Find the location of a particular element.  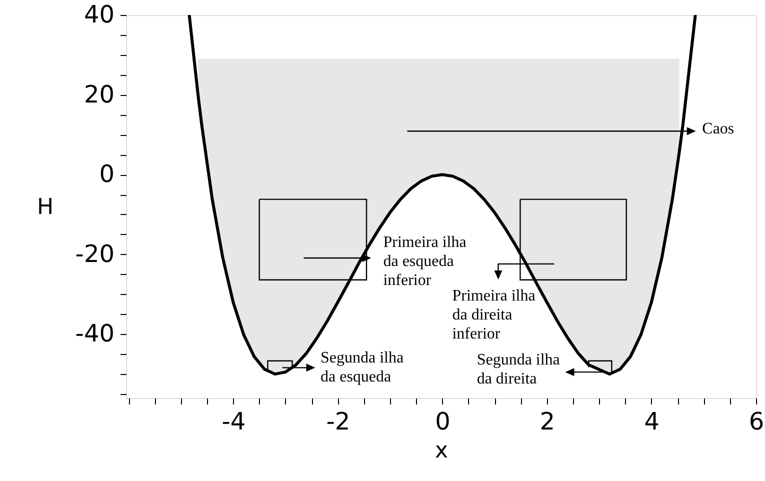

y-tick-label: 40 is located at coordinates (99, 14).